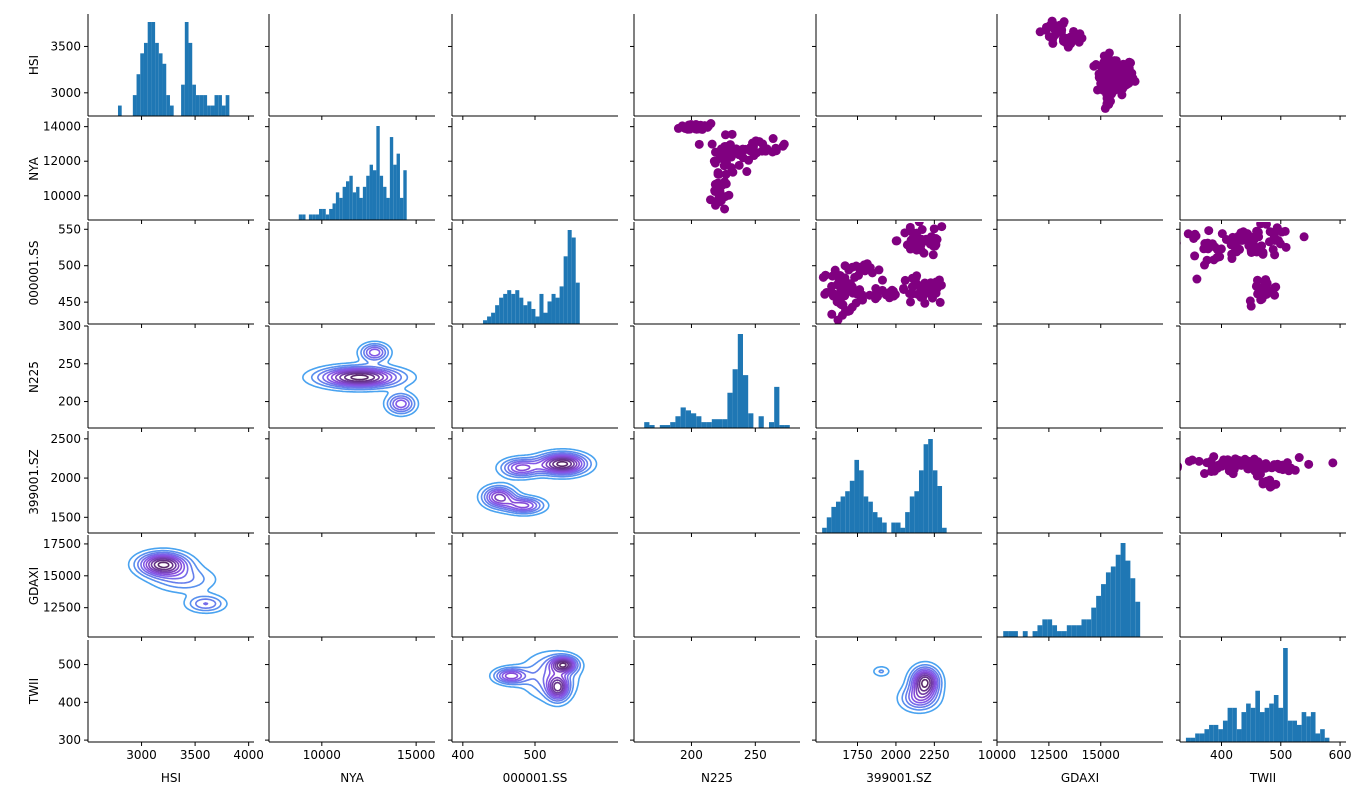 The width and height of the screenshot is (1368, 801). I want to click on cell-399001.SZ-vs-TWII, so click(1261, 484).